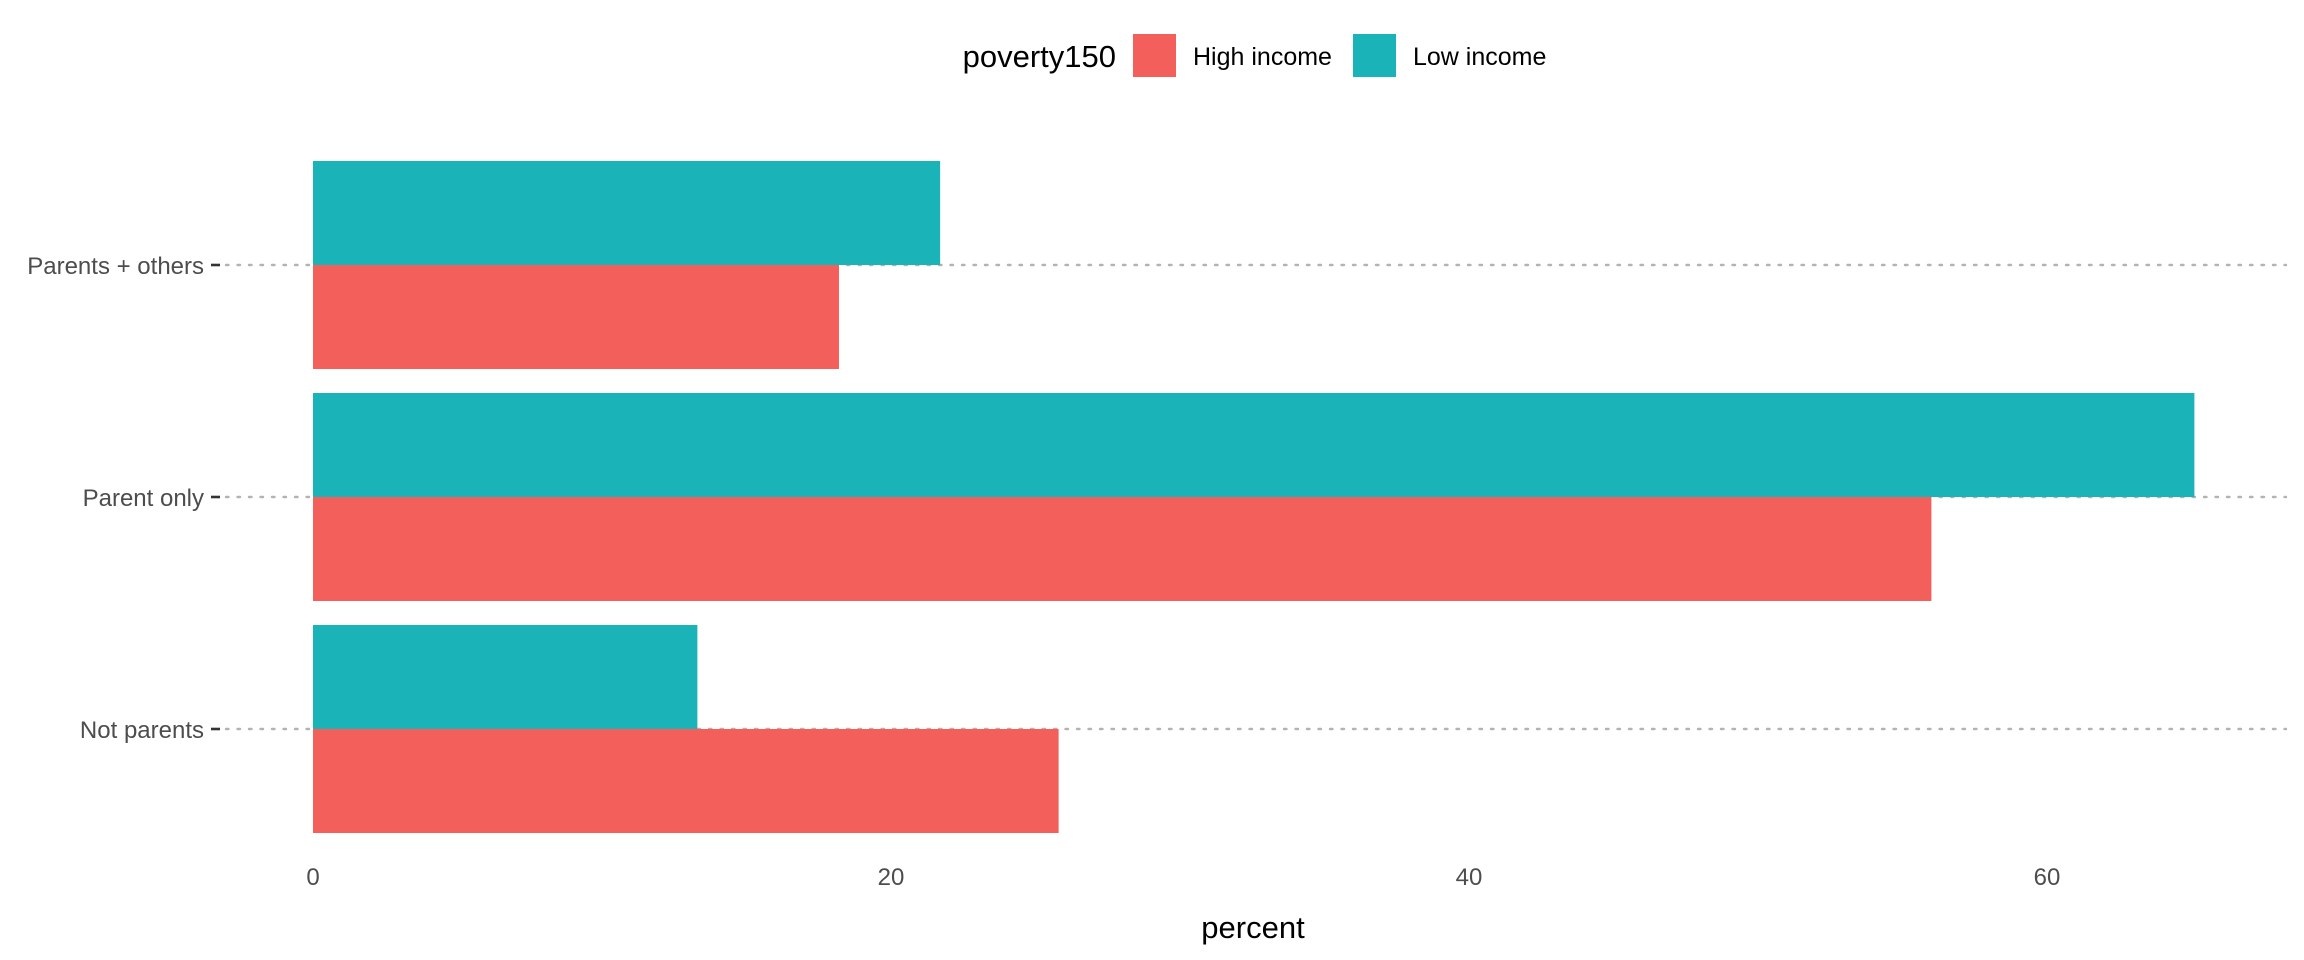  I want to click on x-axis-title: percent, so click(1253, 927).